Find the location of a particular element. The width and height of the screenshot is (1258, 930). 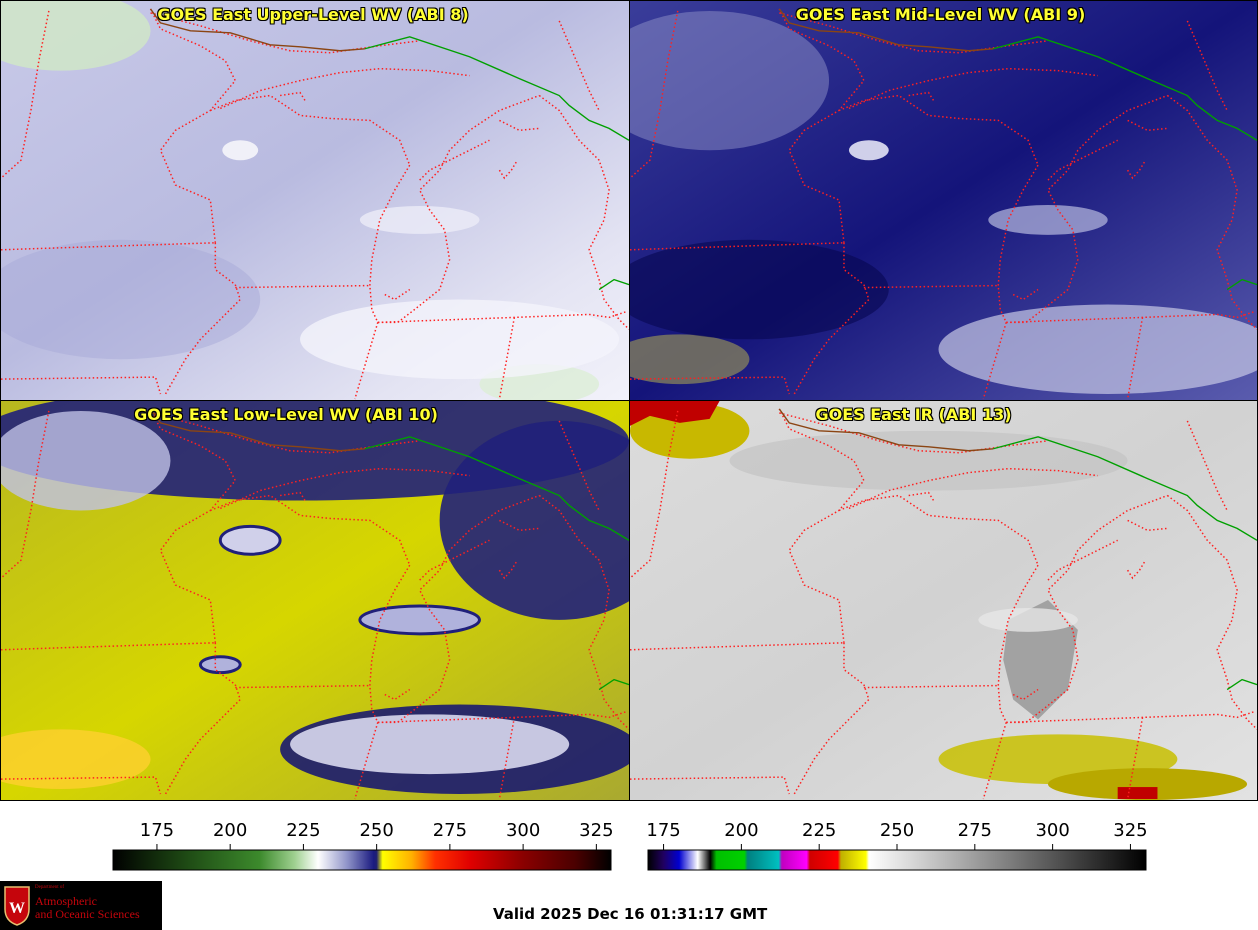

ir-colorbar: 175 200 225 250 275 300 325 is located at coordinates (898, 843).